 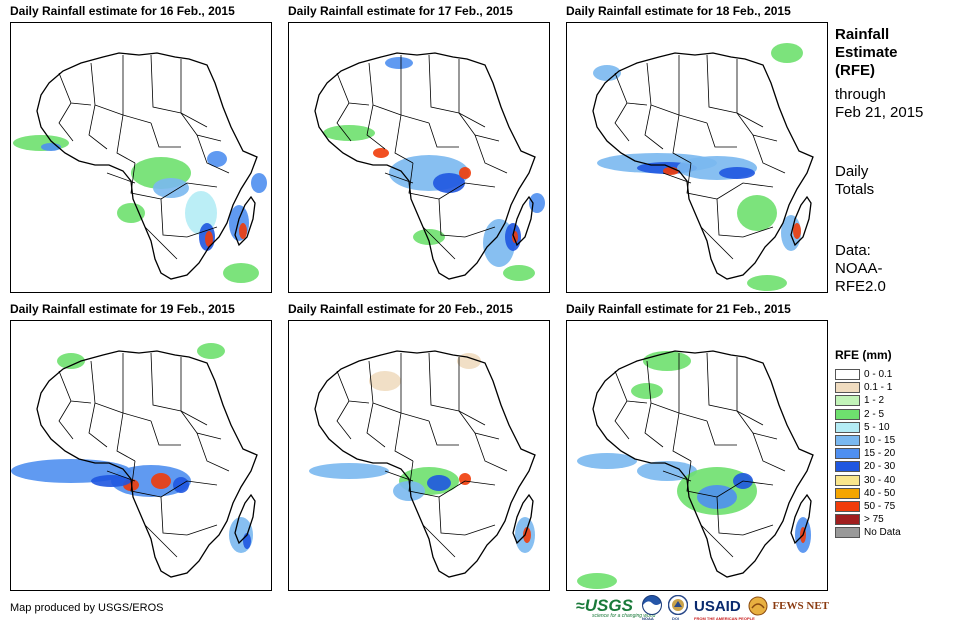 I want to click on totals-line: Daily, so click(x=852, y=171).